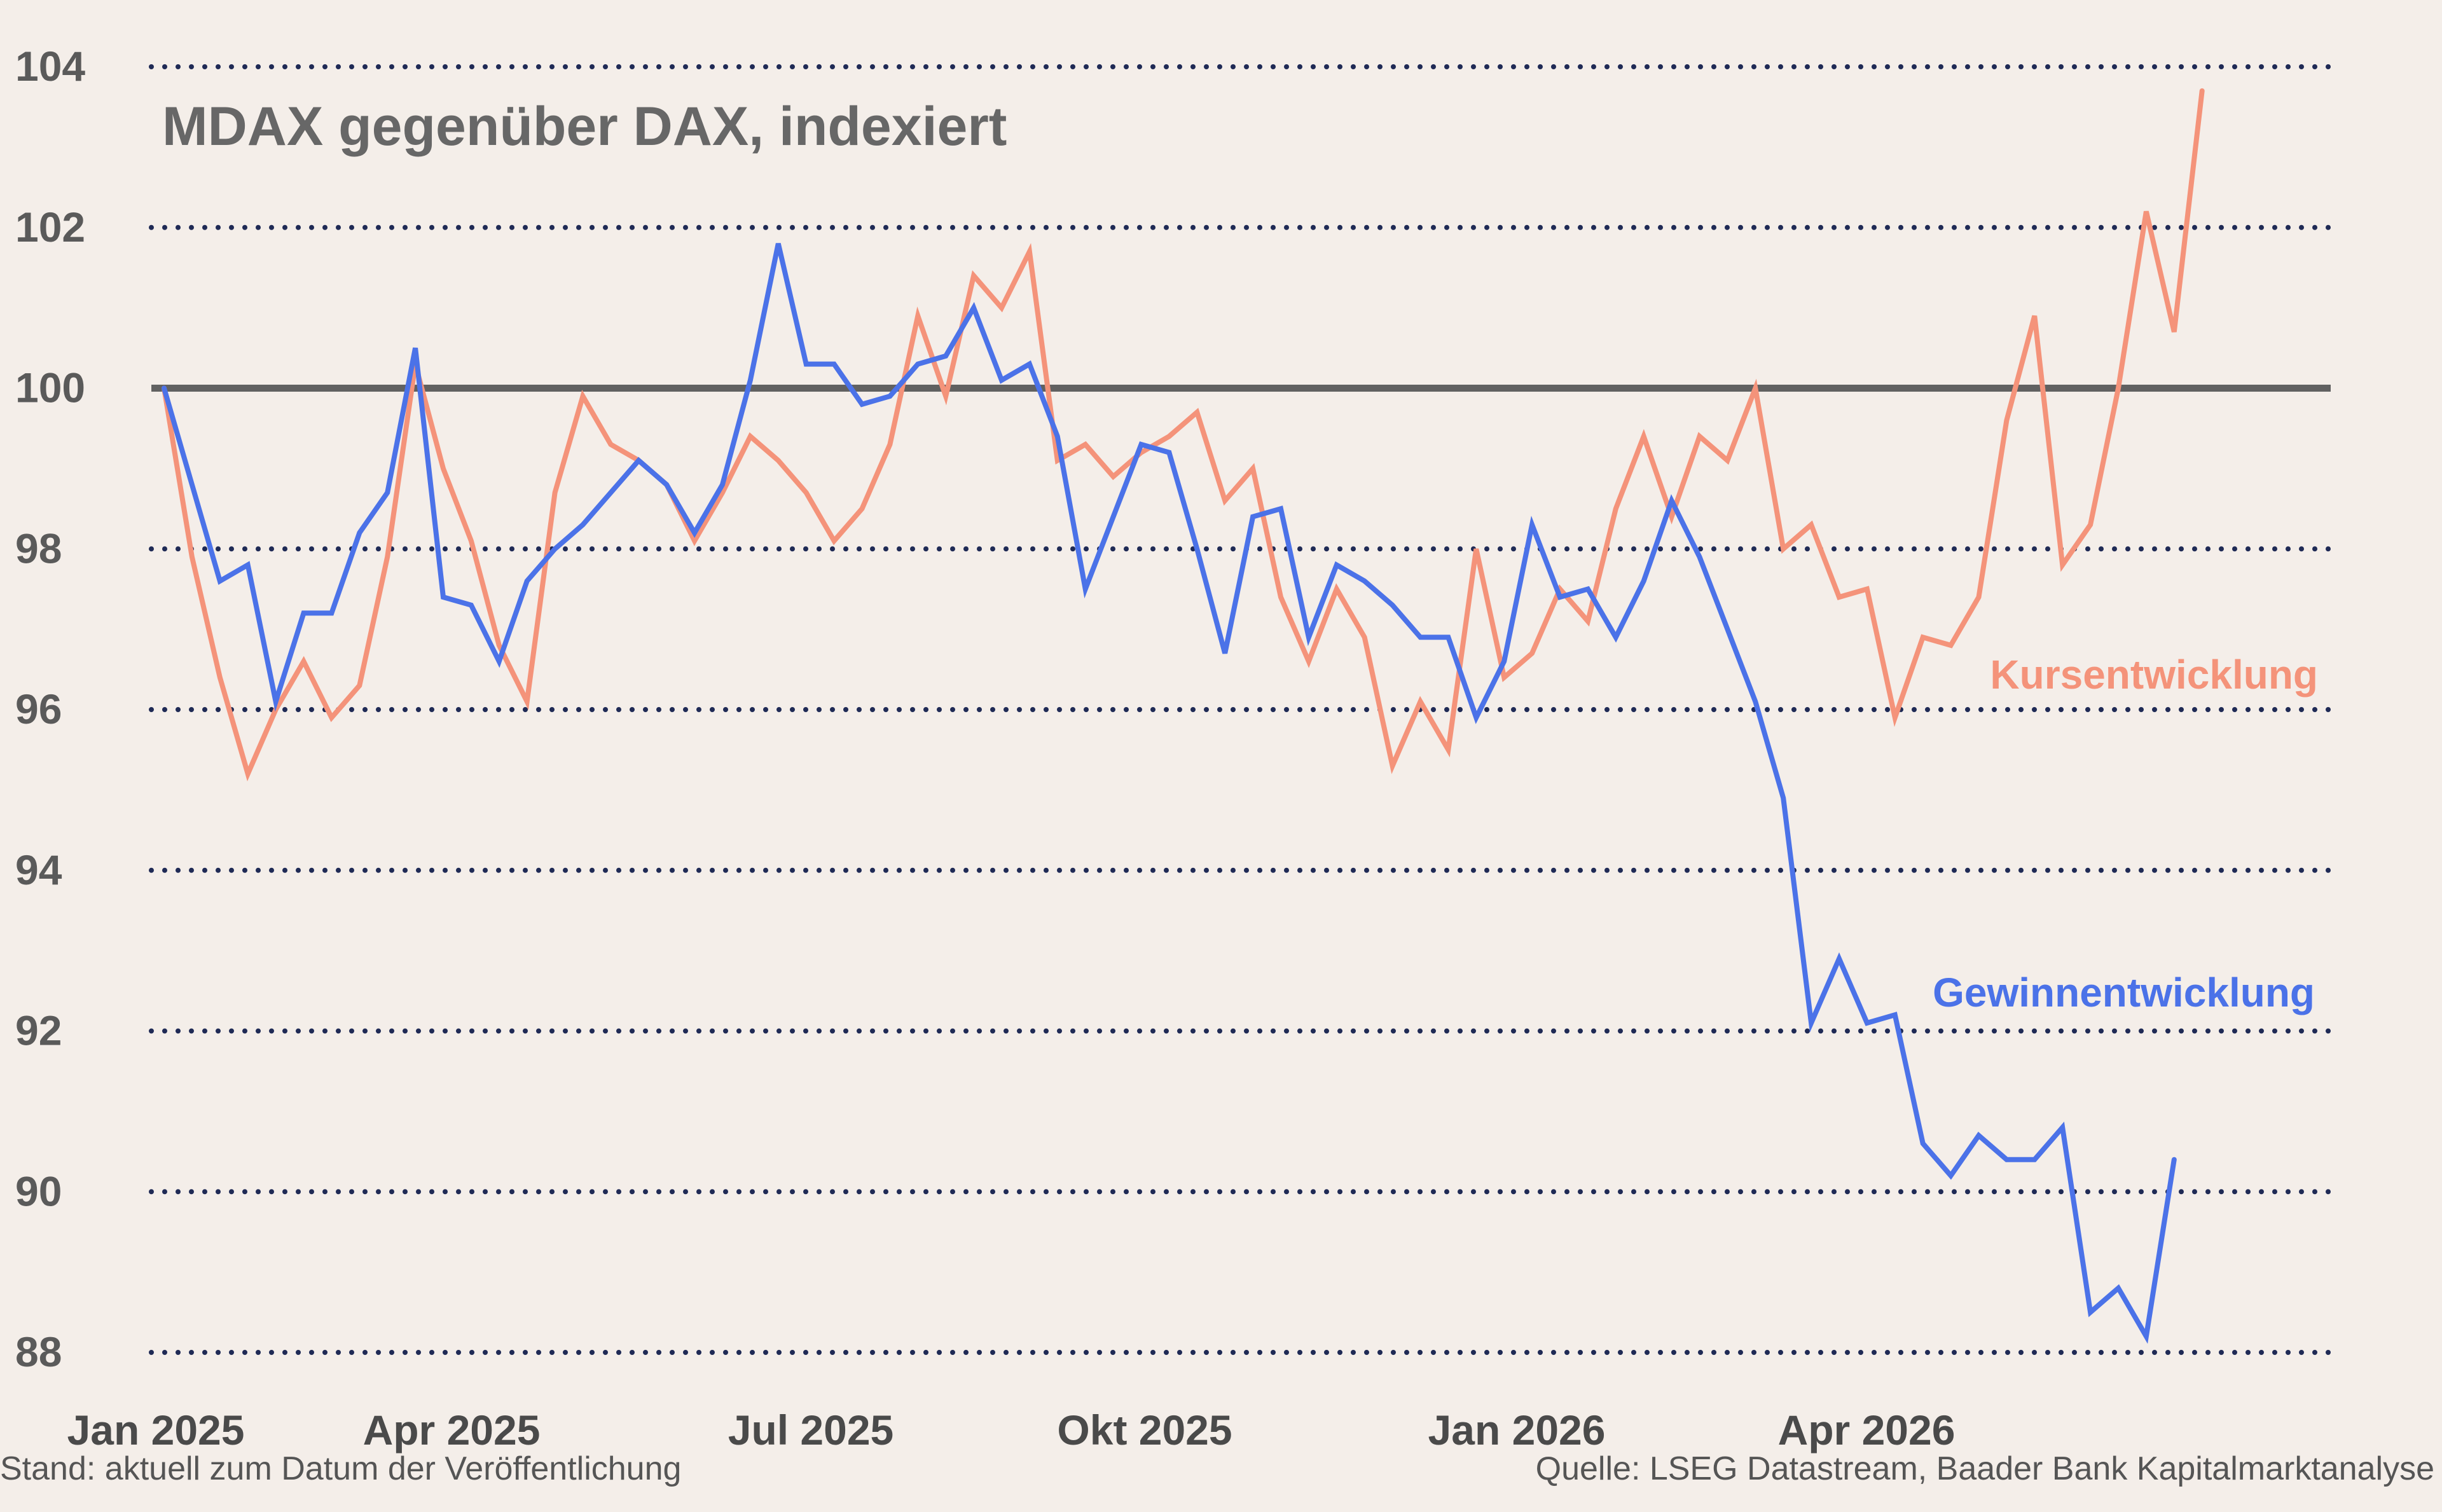 This screenshot has width=2442, height=1512. Describe the element at coordinates (50, 66) in the screenshot. I see `y-tick-label-104: 104` at that location.